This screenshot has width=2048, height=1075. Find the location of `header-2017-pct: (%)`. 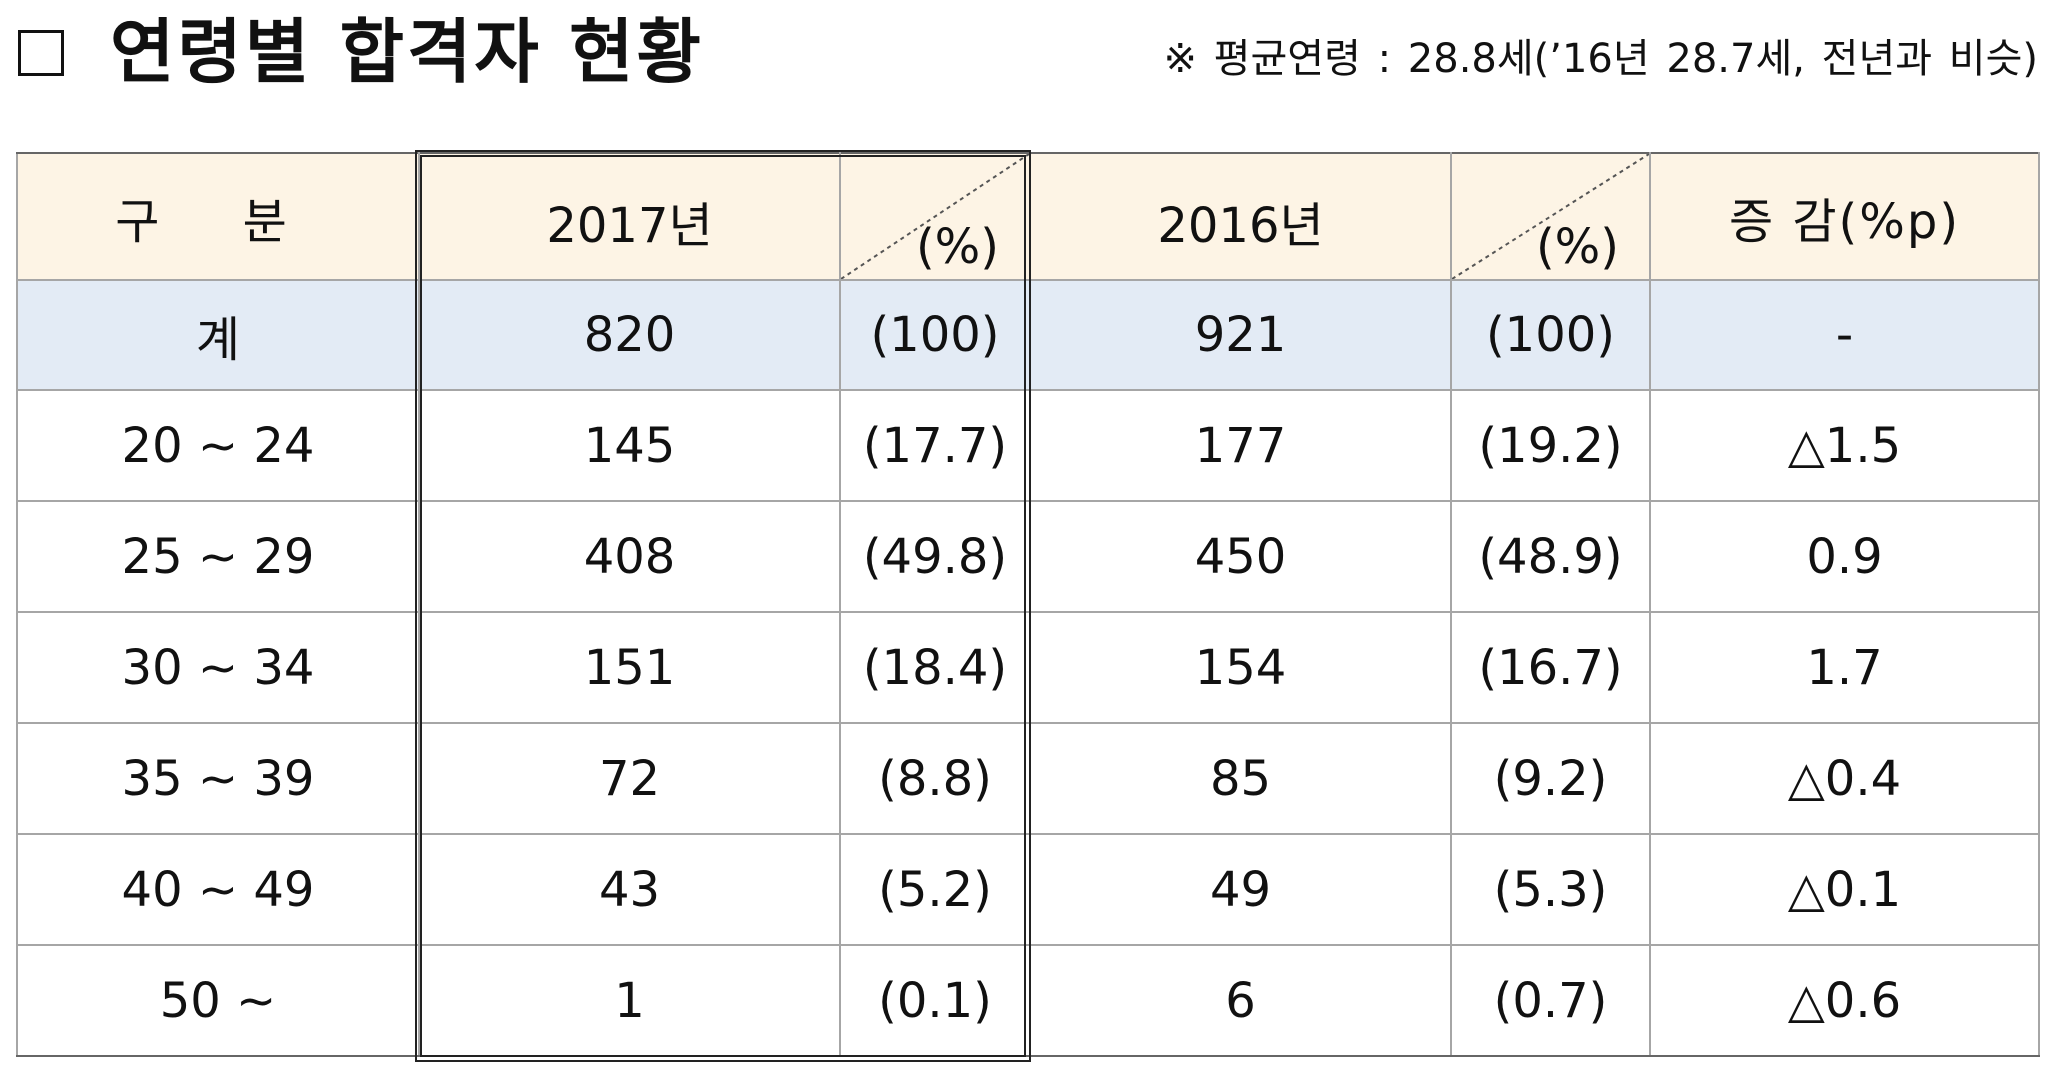

header-2017-pct: (%) is located at coordinates (935, 216).